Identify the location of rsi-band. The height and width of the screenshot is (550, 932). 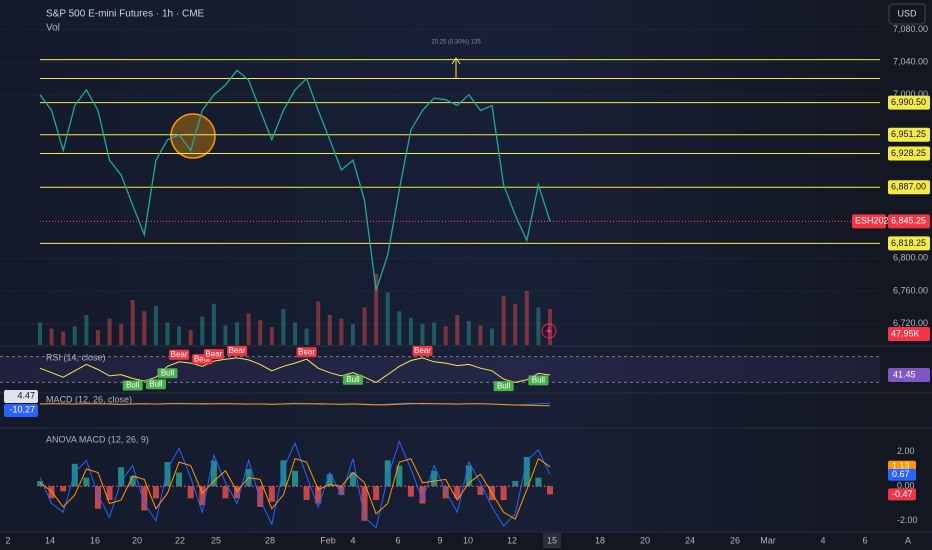
(440, 369).